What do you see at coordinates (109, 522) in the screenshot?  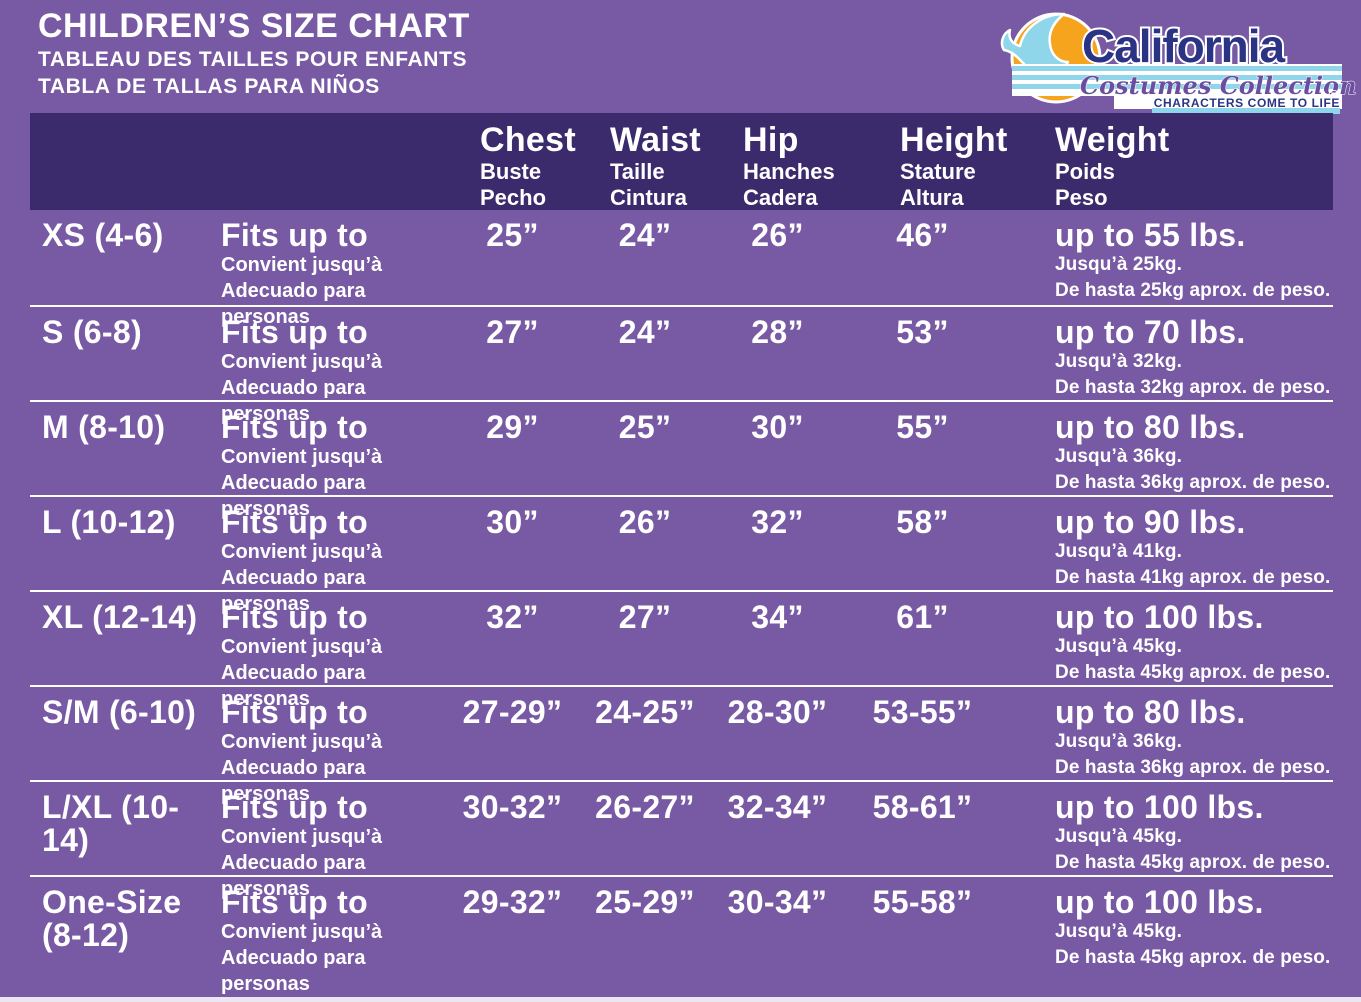 I see `size-label: L (10-12)` at bounding box center [109, 522].